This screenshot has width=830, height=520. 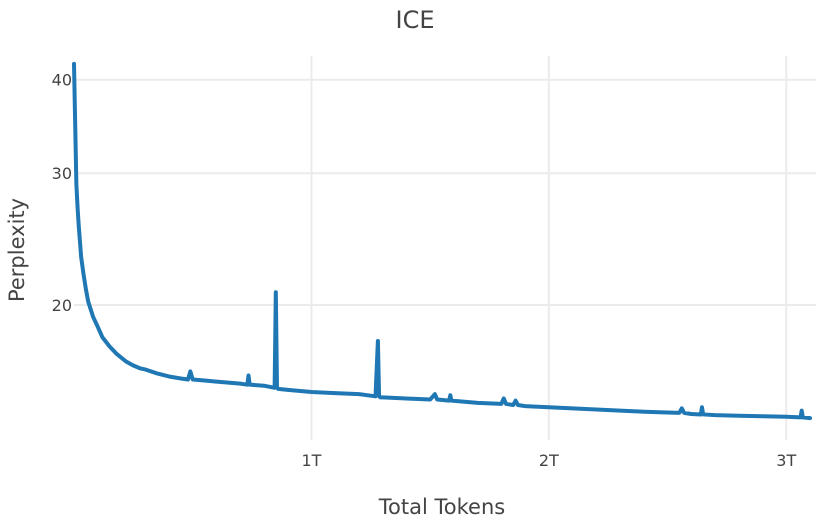 I want to click on x-tick-label: 2T, so click(x=549, y=460).